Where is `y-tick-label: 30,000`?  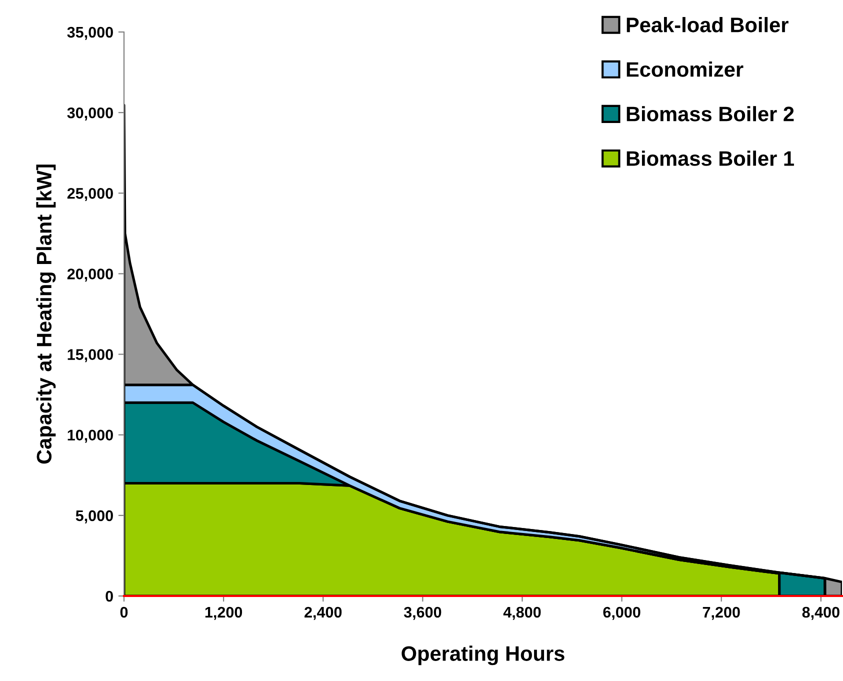
y-tick-label: 30,000 is located at coordinates (90, 113).